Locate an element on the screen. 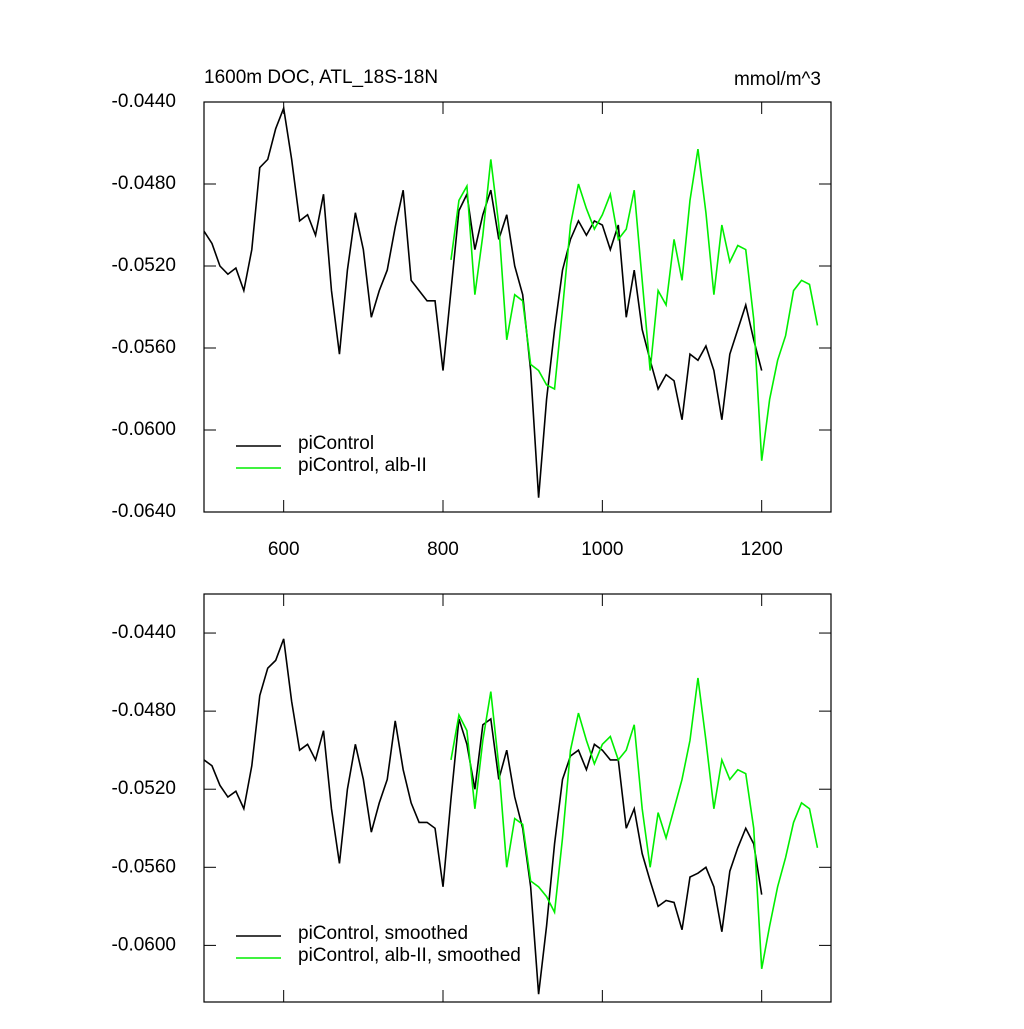 The width and height of the screenshot is (1024, 1029). x-tick-label: 600 is located at coordinates (284, 549).